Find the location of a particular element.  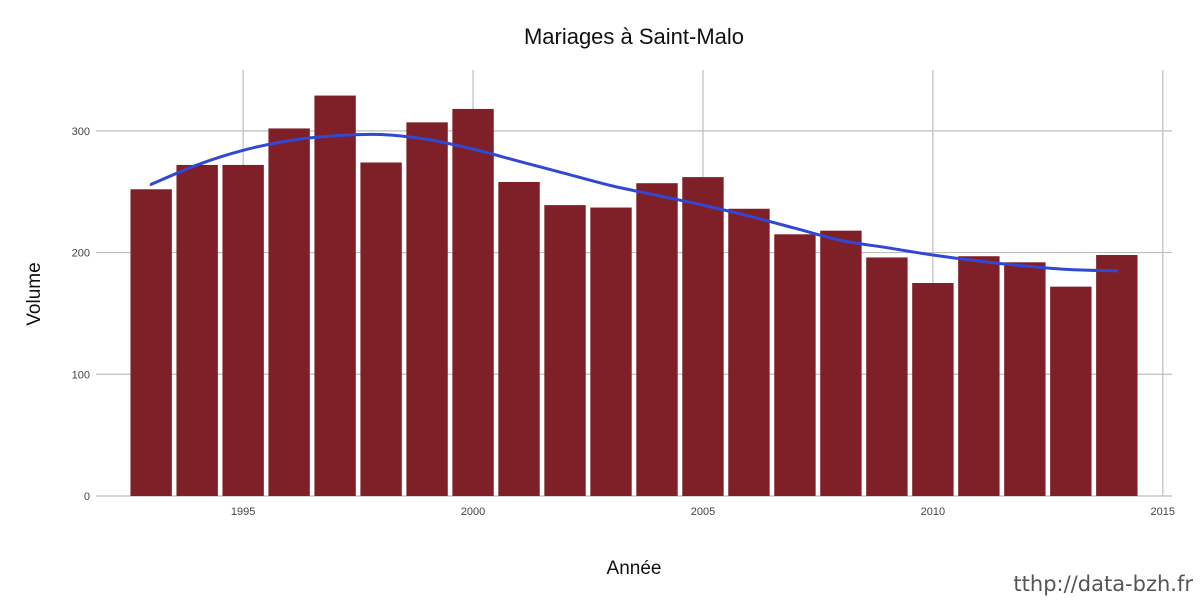

y-tick-label: 200 is located at coordinates (81, 254).